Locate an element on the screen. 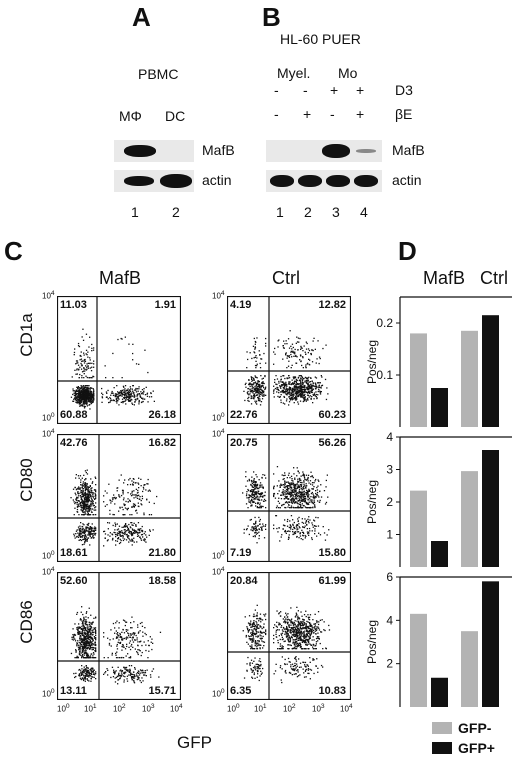  quadrant-ll: 22.76 is located at coordinates (244, 415).